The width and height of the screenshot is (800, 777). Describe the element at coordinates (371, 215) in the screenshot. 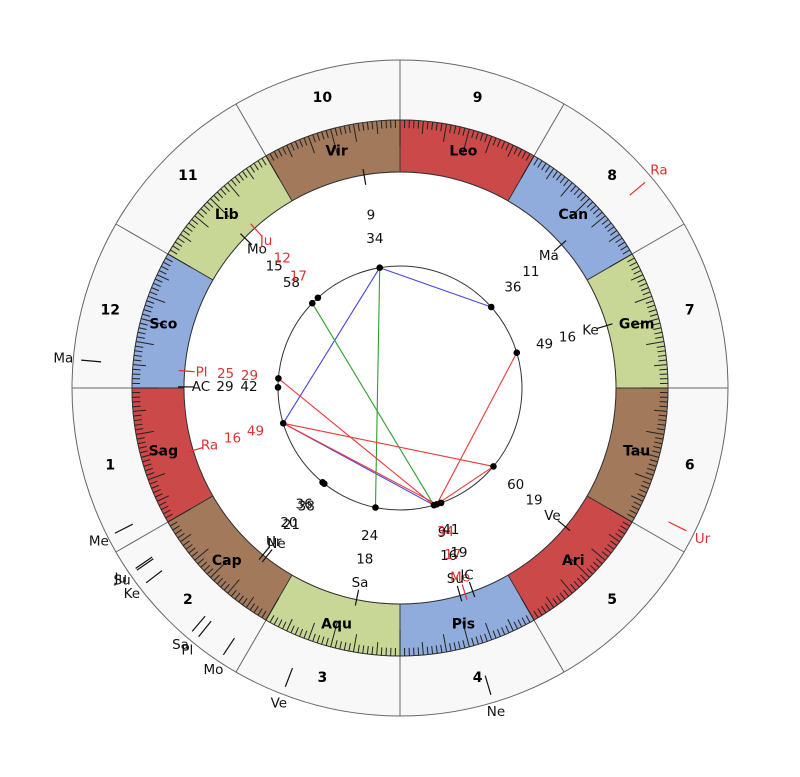

I see `natal-planet-deg-MC: 9` at that location.